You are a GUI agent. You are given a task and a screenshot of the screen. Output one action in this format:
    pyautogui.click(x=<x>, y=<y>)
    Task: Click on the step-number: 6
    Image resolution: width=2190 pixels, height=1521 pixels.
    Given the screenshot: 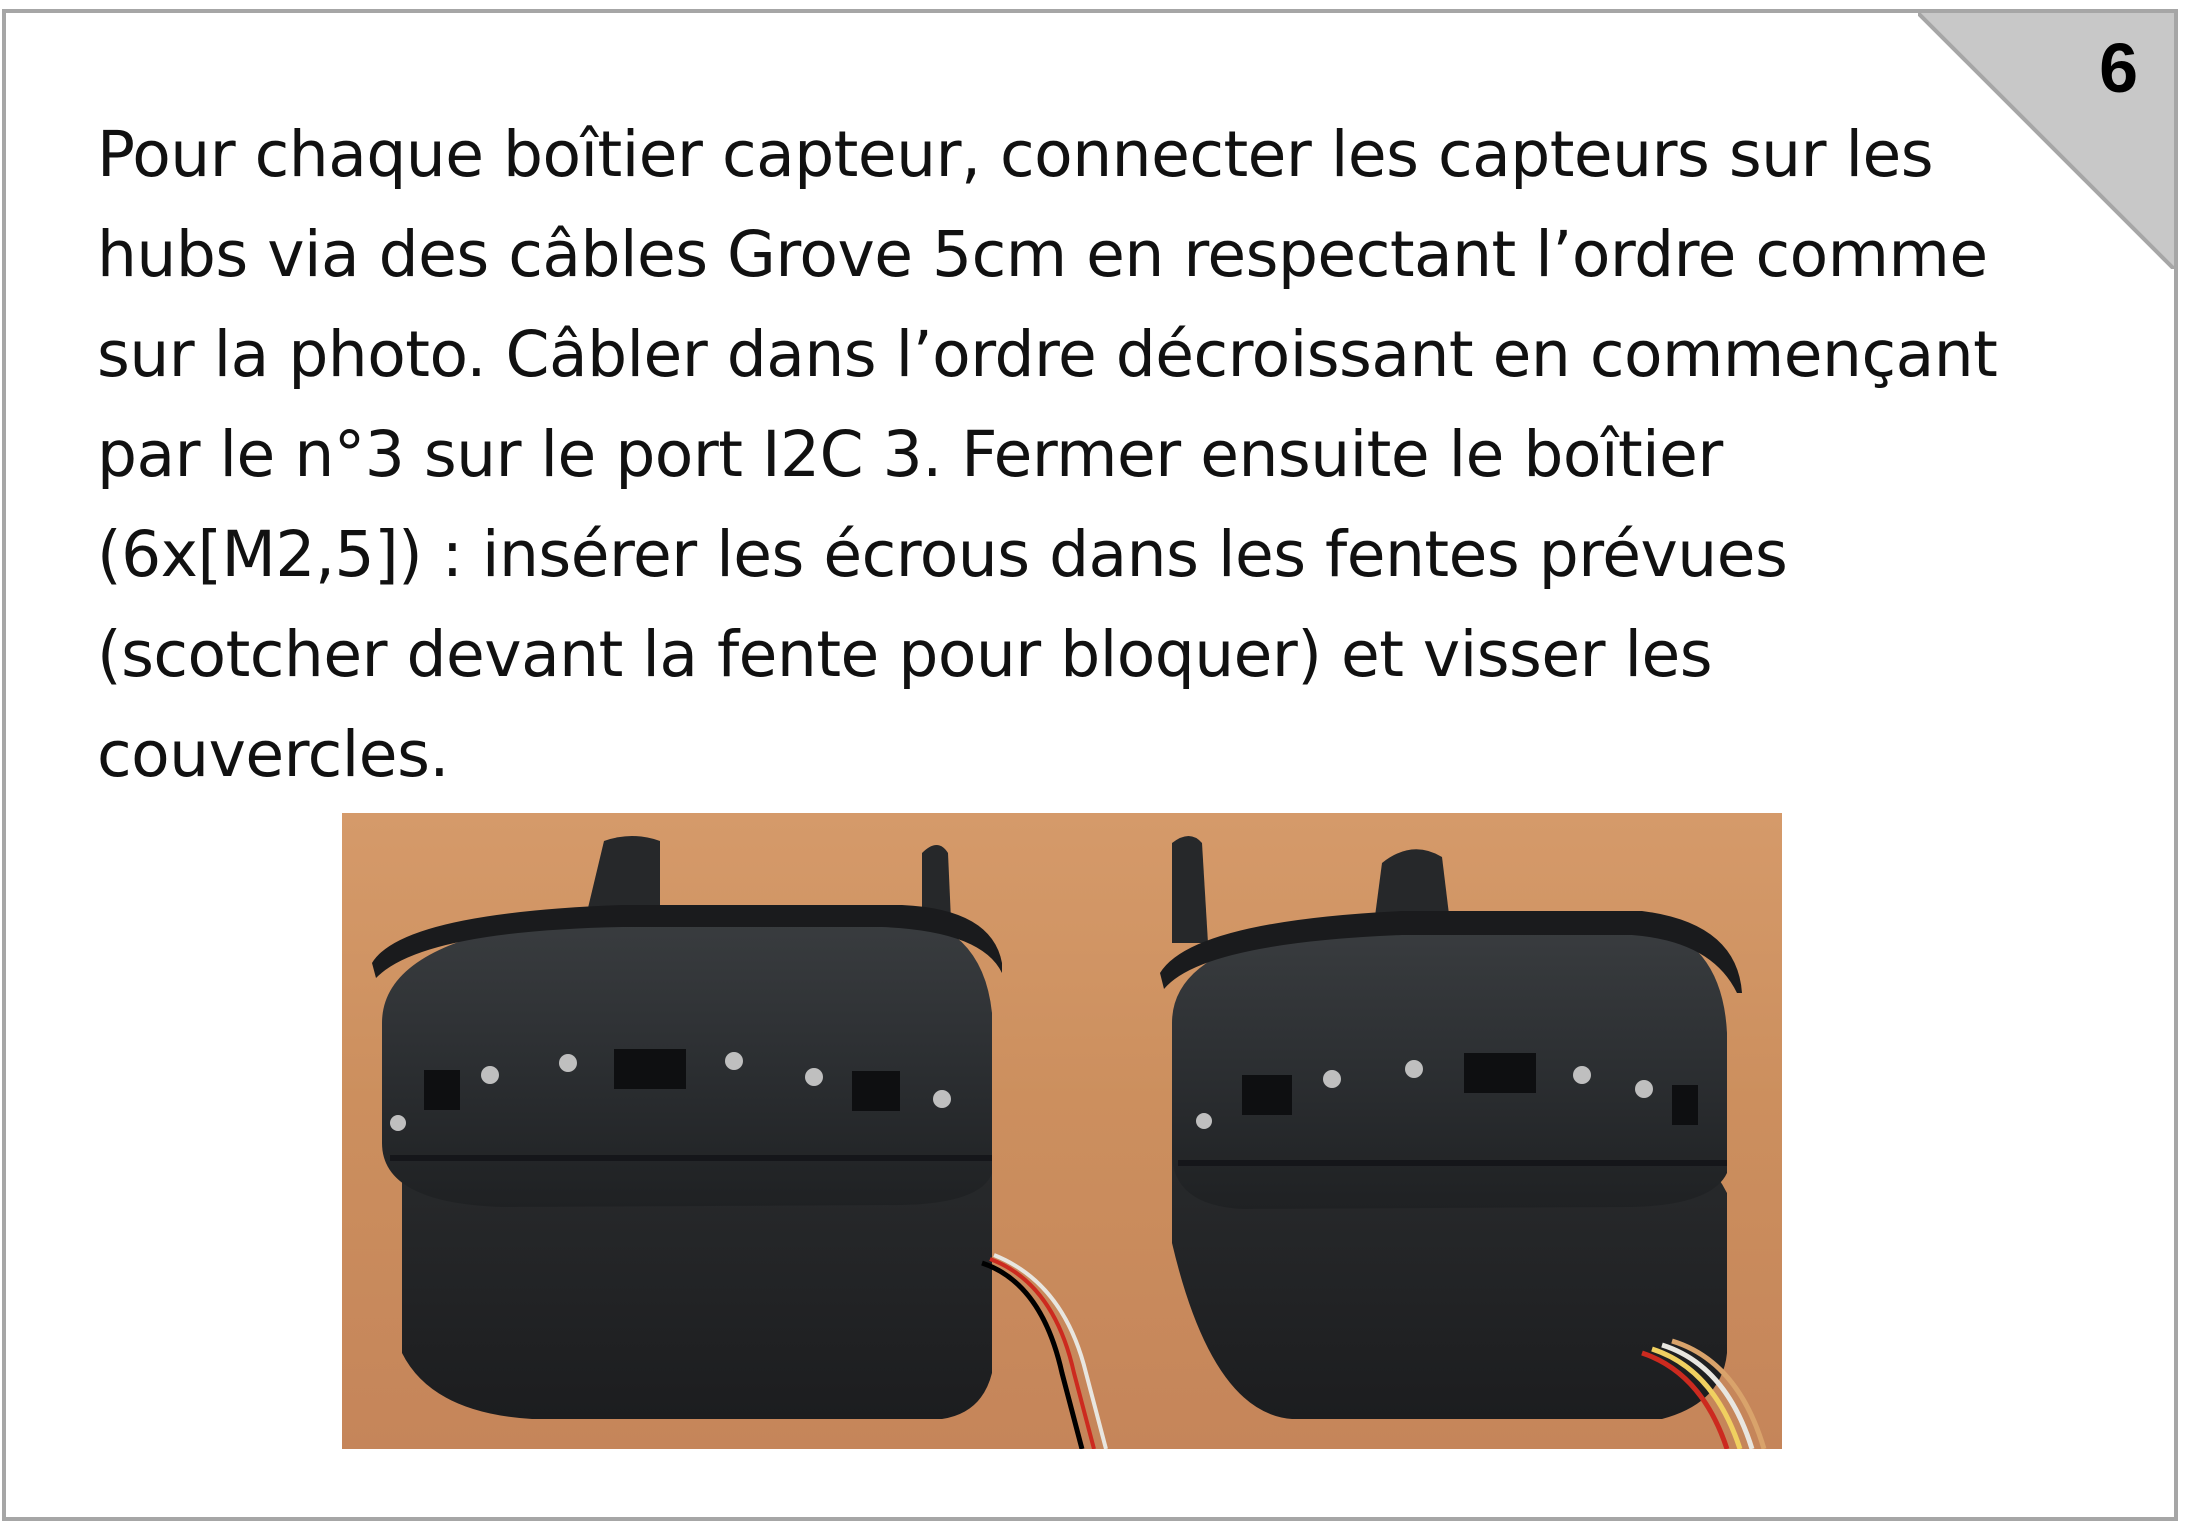 What is the action you would take?
    pyautogui.click(x=2118, y=68)
    